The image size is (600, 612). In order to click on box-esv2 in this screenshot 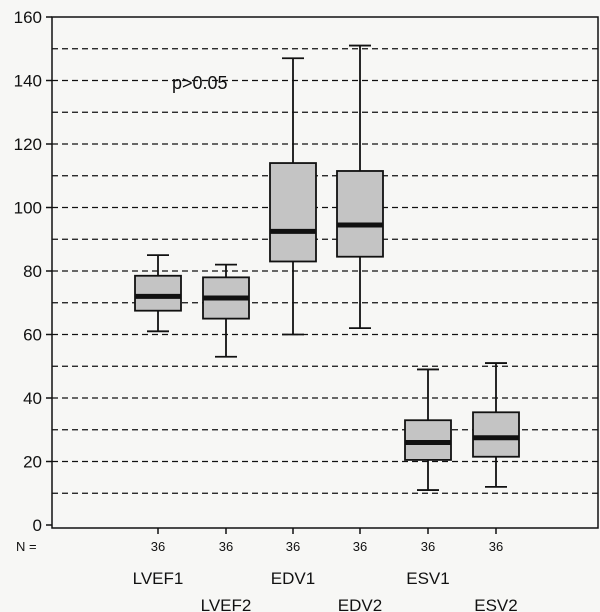, I will do `click(496, 425)`.